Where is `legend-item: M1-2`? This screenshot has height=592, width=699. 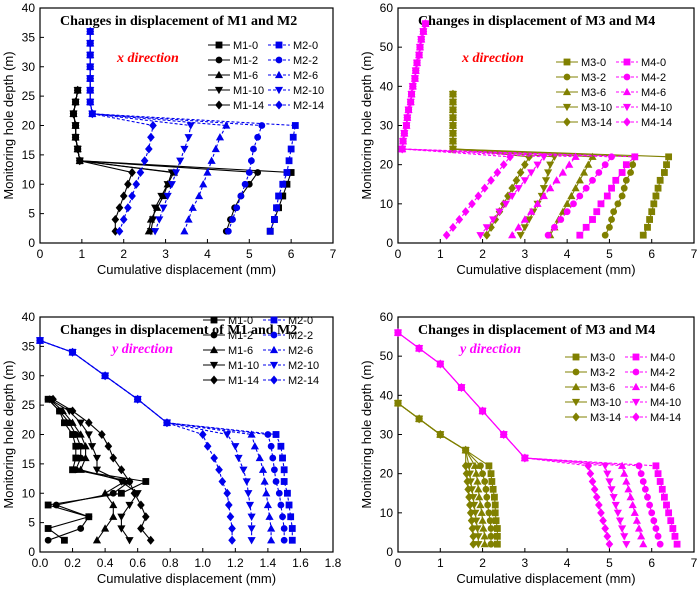 legend-item: M1-2 is located at coordinates (228, 336).